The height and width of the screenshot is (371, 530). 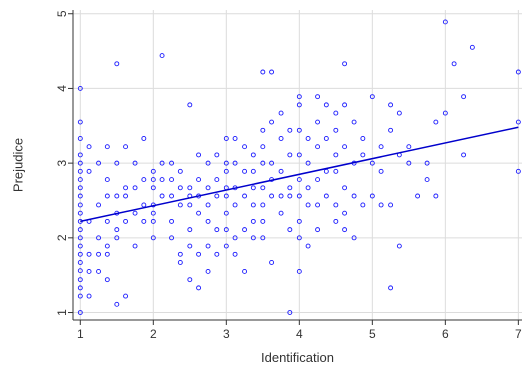 What do you see at coordinates (518, 334) in the screenshot?
I see `x-tick-label: 7` at bounding box center [518, 334].